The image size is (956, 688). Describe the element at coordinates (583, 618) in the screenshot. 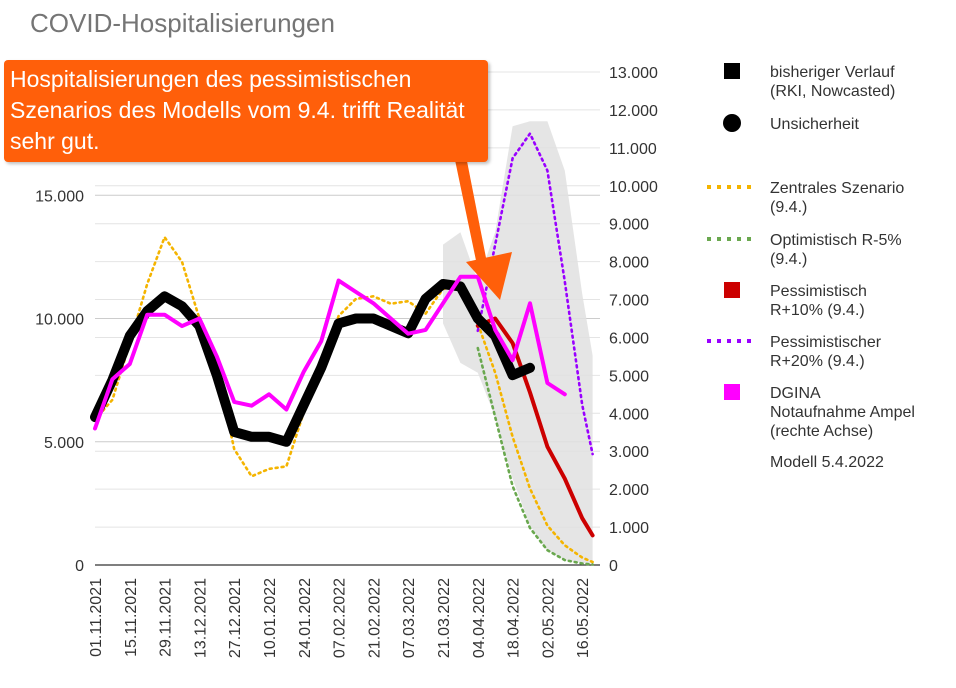

I see `x-tick-label: 16.05.2022` at that location.